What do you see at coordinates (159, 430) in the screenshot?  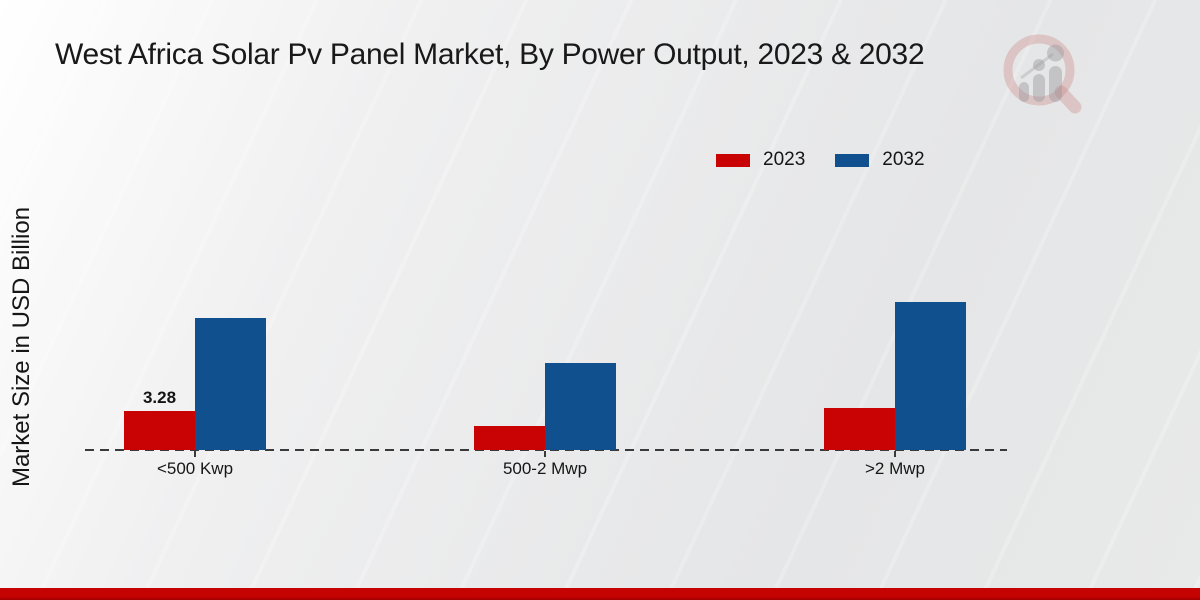 I see `bar-2023-group1` at bounding box center [159, 430].